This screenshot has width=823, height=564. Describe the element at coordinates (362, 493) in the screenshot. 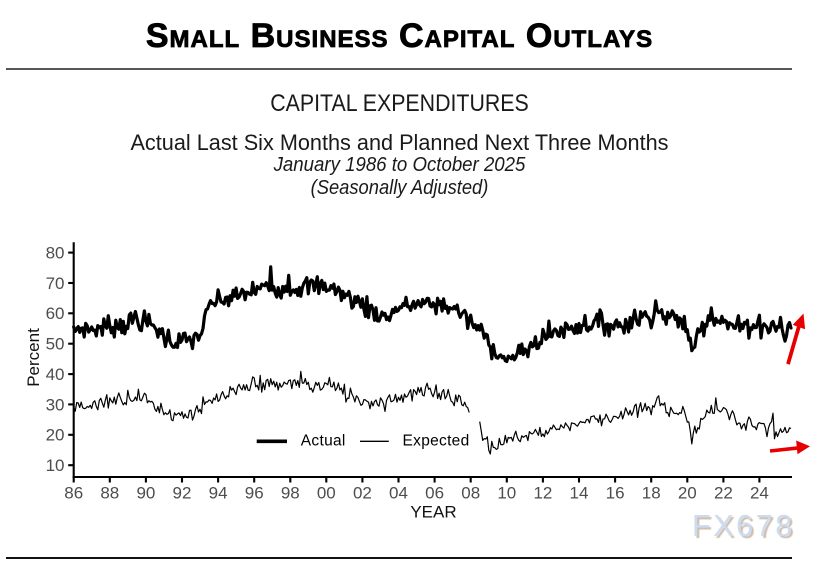

I see `svg-text: 02` at that location.